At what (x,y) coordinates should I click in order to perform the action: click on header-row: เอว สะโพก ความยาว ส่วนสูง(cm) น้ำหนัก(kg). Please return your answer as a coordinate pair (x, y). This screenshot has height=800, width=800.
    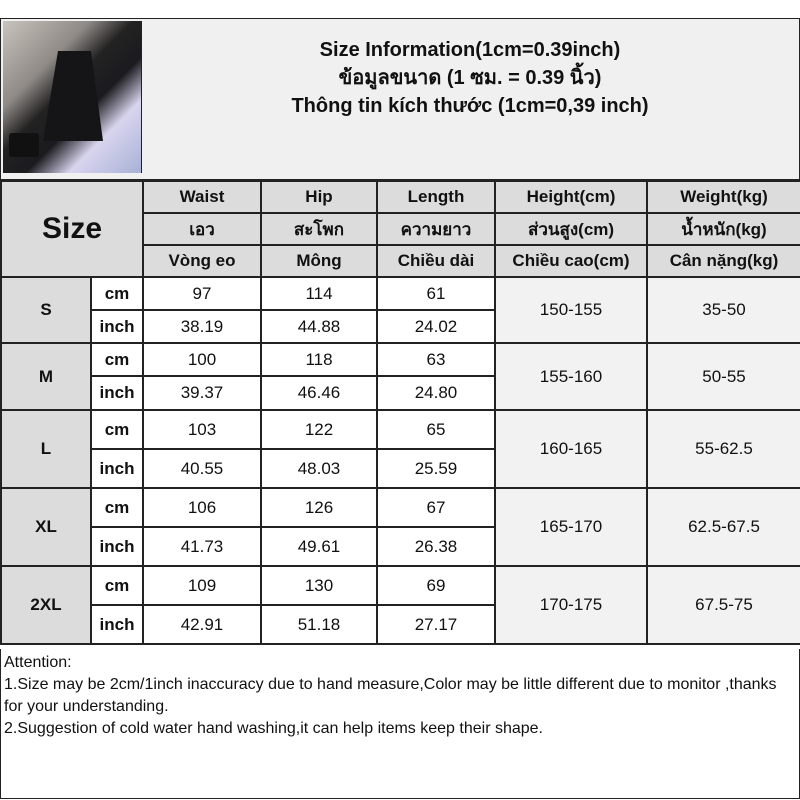
    Looking at the image, I should click on (400, 229).